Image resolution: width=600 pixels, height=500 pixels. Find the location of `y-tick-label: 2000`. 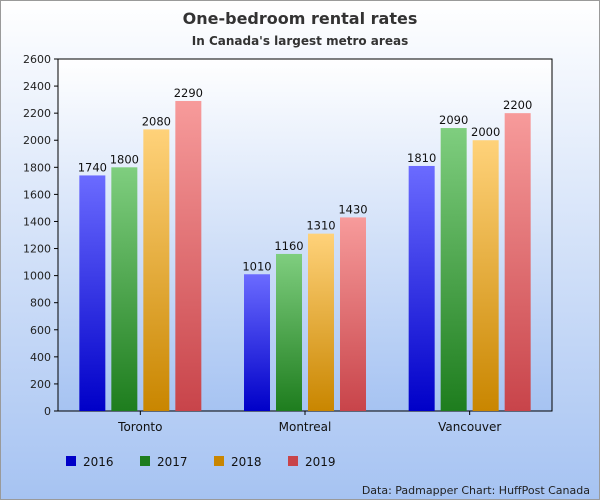

y-tick-label: 2000 is located at coordinates (37, 140).